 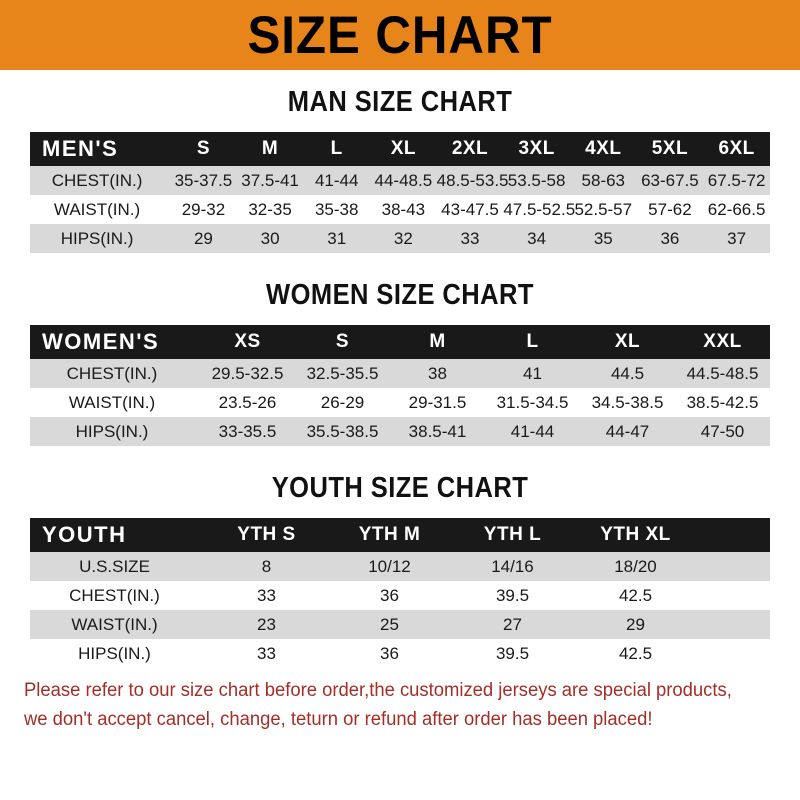 I want to click on women-cell-0-5: 44.5-48.5, so click(x=722, y=373).